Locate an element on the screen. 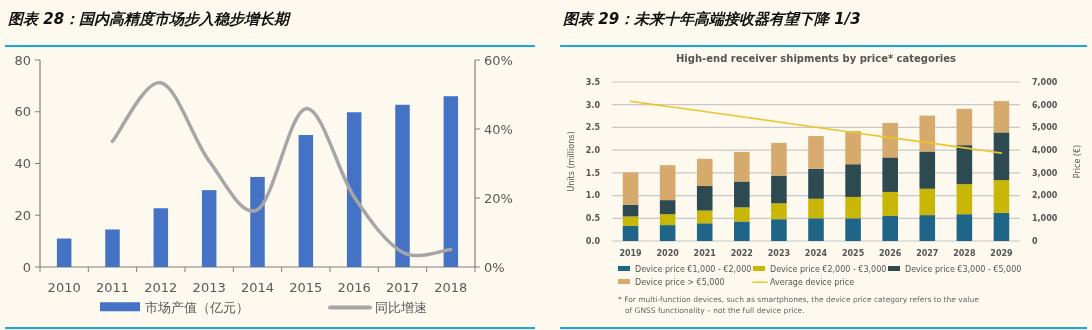 The width and height of the screenshot is (1092, 330). y2-tick-label: 0% is located at coordinates (494, 267).